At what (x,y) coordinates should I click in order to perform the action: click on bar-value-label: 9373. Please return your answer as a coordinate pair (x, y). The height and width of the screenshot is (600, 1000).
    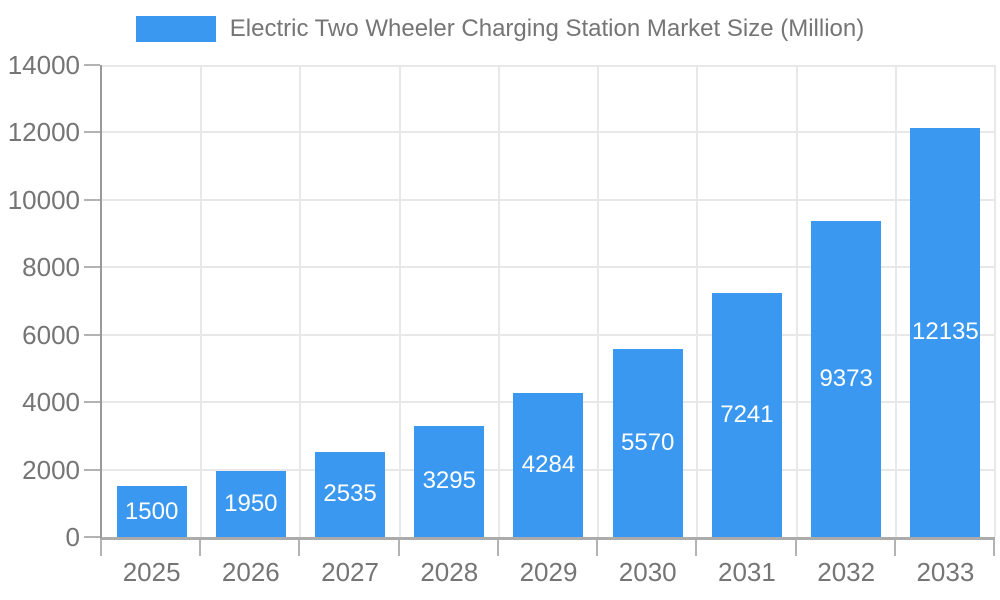
    Looking at the image, I should click on (846, 378).